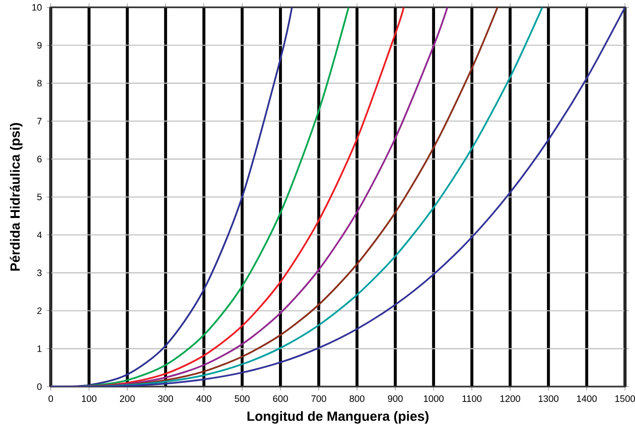  I want to click on x-tick-label: 600, so click(280, 399).